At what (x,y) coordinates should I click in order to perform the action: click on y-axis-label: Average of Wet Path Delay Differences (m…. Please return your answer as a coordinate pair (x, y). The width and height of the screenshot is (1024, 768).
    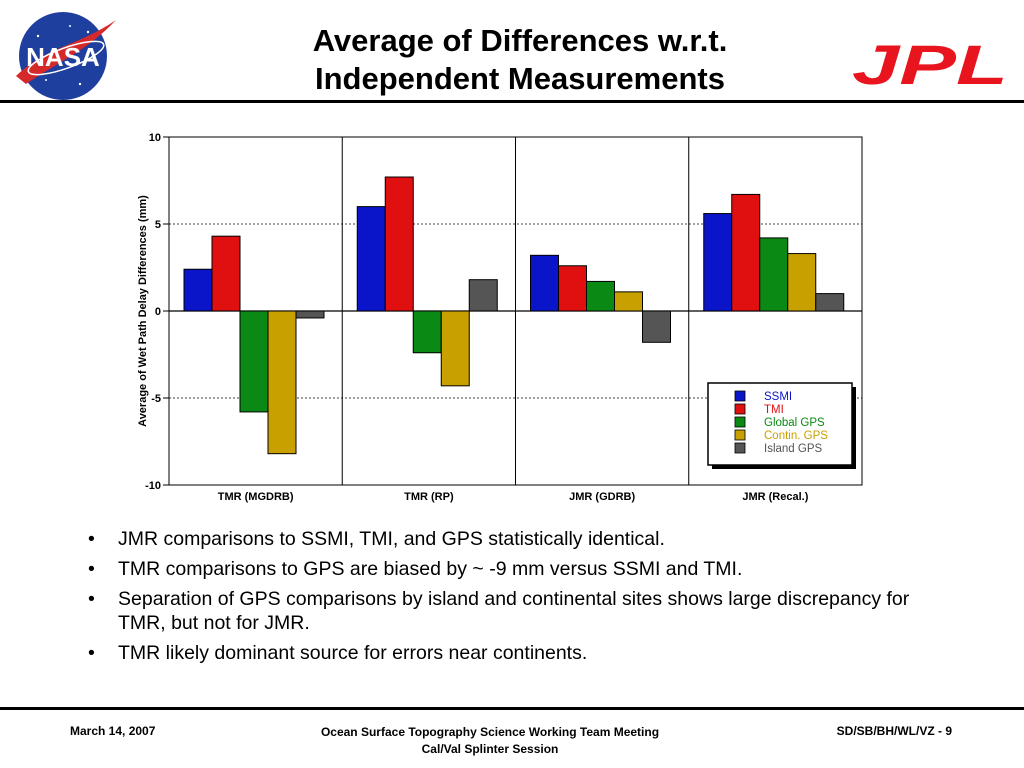
    Looking at the image, I should click on (143, 311).